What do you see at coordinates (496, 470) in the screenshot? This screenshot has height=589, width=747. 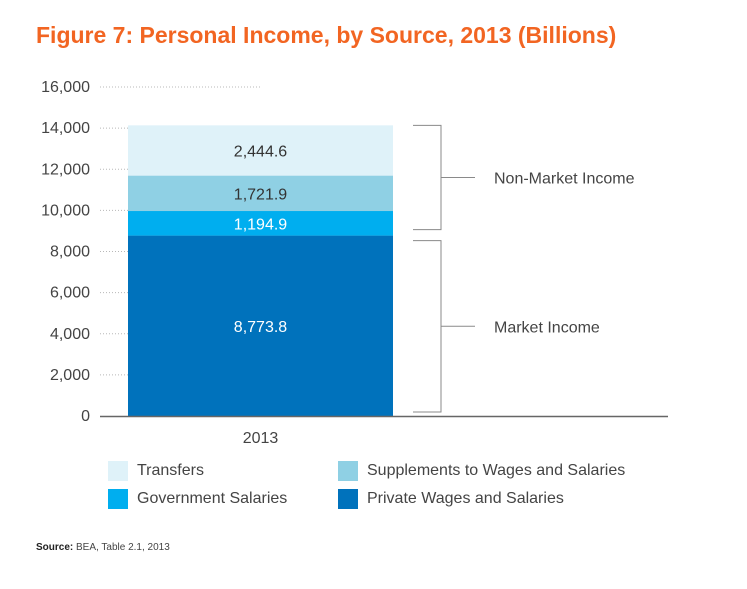 I see `legend-label: Supplements to Wages and Salaries` at bounding box center [496, 470].